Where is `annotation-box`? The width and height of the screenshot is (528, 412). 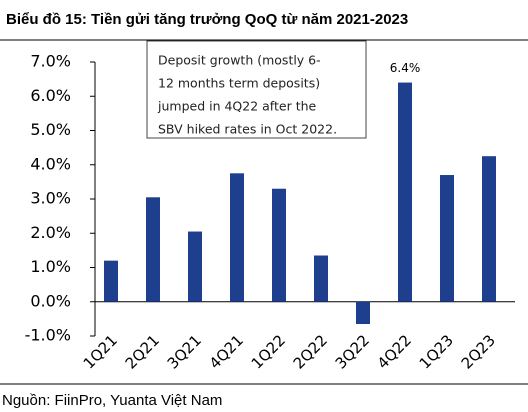 annotation-box is located at coordinates (256, 89).